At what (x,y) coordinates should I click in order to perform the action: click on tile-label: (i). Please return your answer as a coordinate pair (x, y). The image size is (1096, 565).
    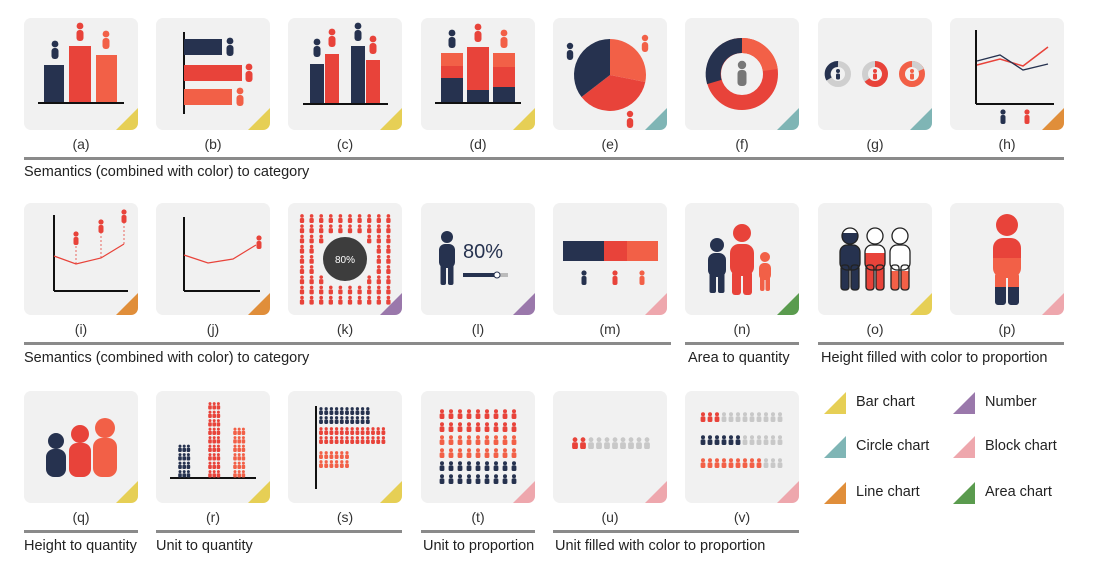
    Looking at the image, I should click on (81, 329).